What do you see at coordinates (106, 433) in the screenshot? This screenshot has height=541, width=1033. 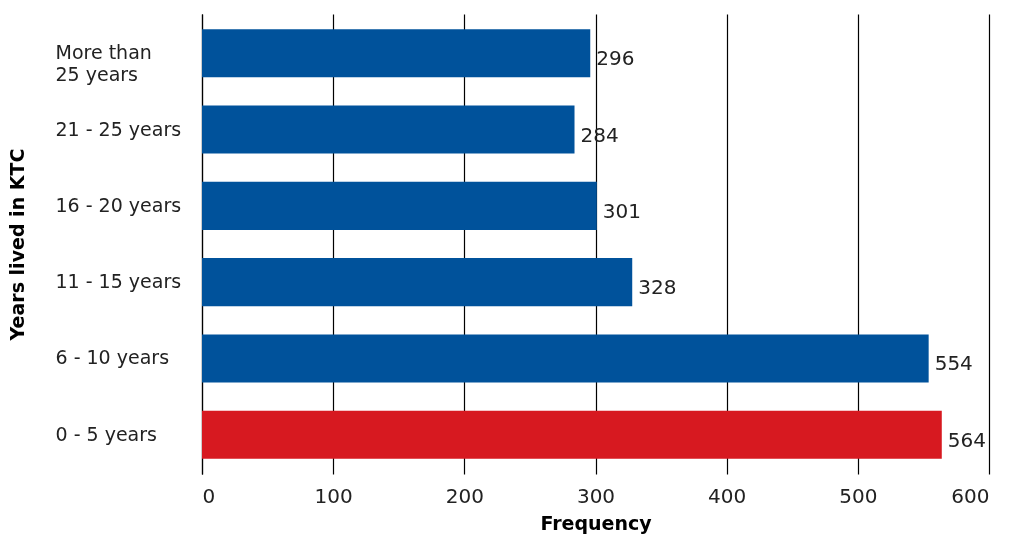 I see `y-tick-label: 0 - 5 years` at bounding box center [106, 433].